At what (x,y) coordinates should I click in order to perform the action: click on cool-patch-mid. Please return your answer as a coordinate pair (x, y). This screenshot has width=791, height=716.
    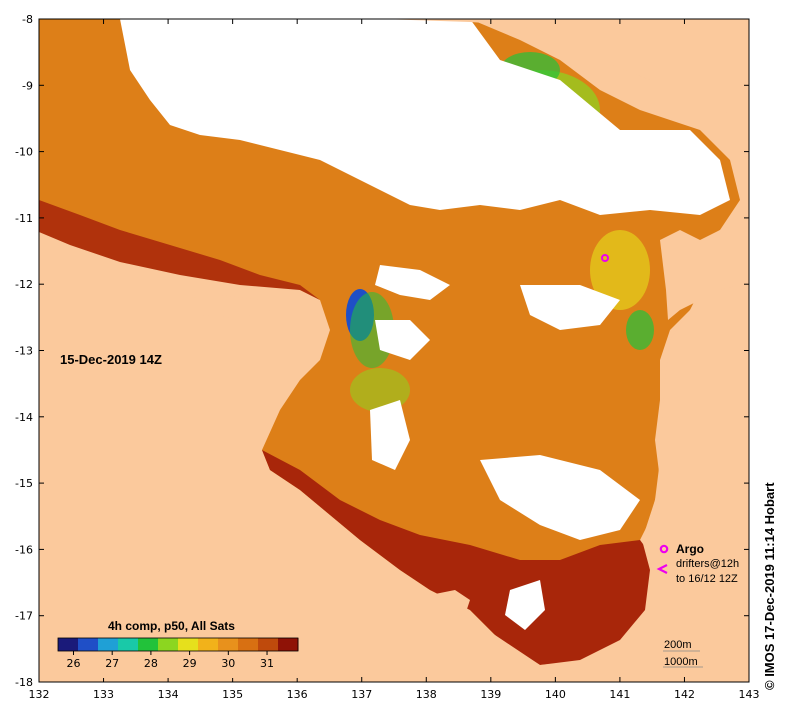
    Looking at the image, I should click on (380, 390).